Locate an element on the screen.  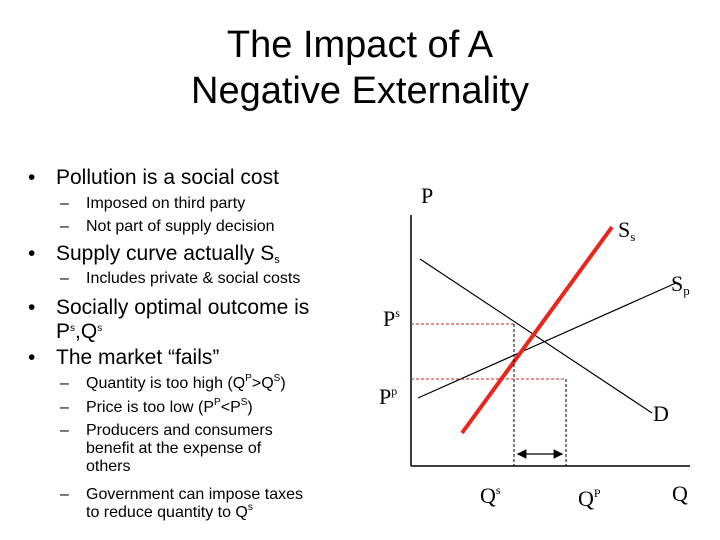
bullet-text-2a: P is located at coordinates (63, 331).